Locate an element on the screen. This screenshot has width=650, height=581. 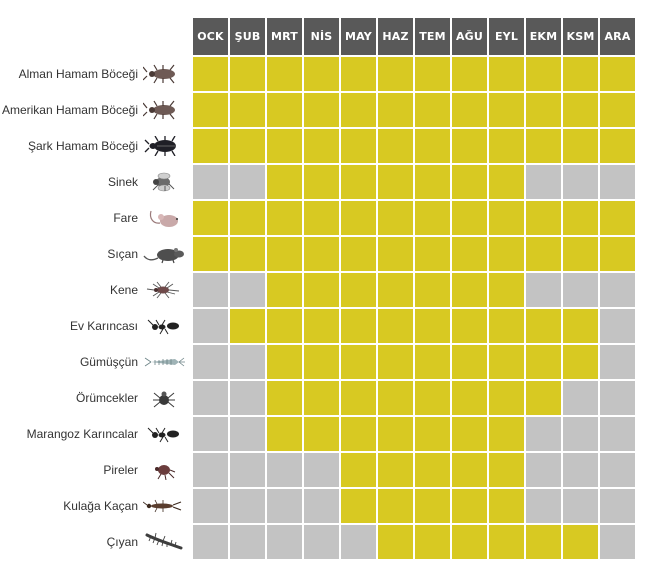
cell-r5-şub is located at coordinates (247, 218).